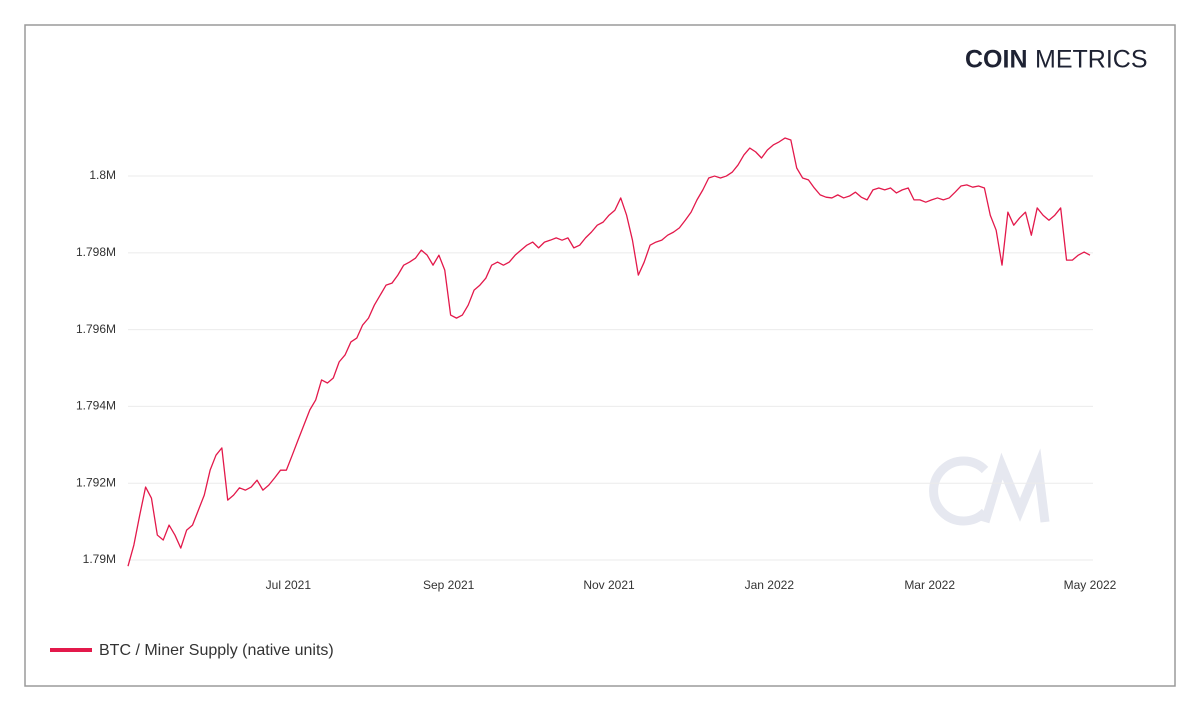 The image size is (1200, 711). I want to click on y-tick-label: 1.8M, so click(102, 175).